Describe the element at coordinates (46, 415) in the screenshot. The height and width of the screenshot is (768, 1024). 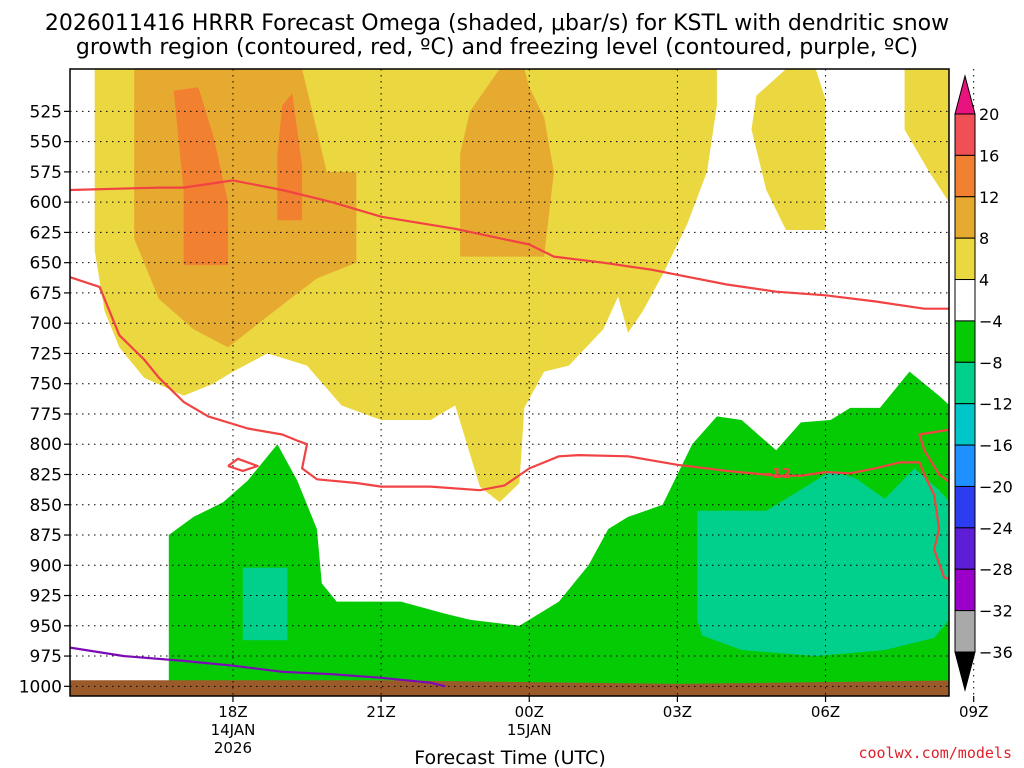
I see `y-tick-label-775: 775` at that location.